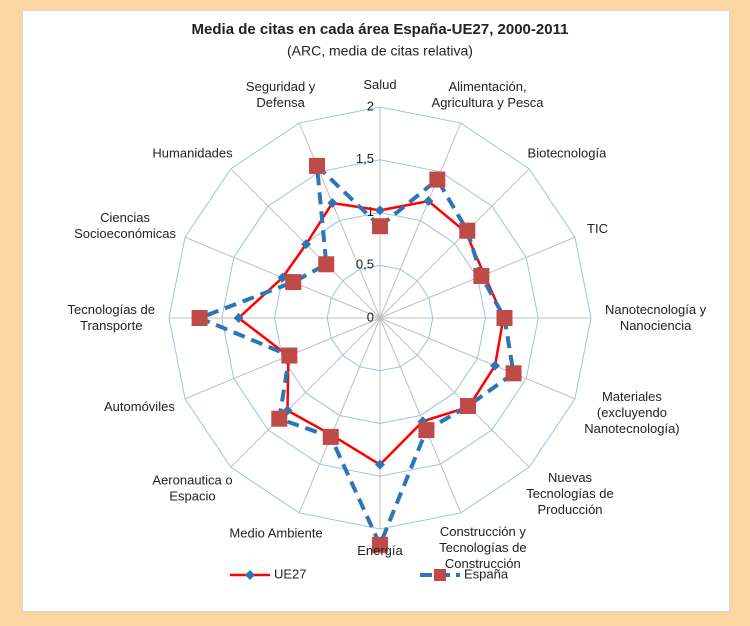  I want to click on legend-label: España, so click(486, 573).